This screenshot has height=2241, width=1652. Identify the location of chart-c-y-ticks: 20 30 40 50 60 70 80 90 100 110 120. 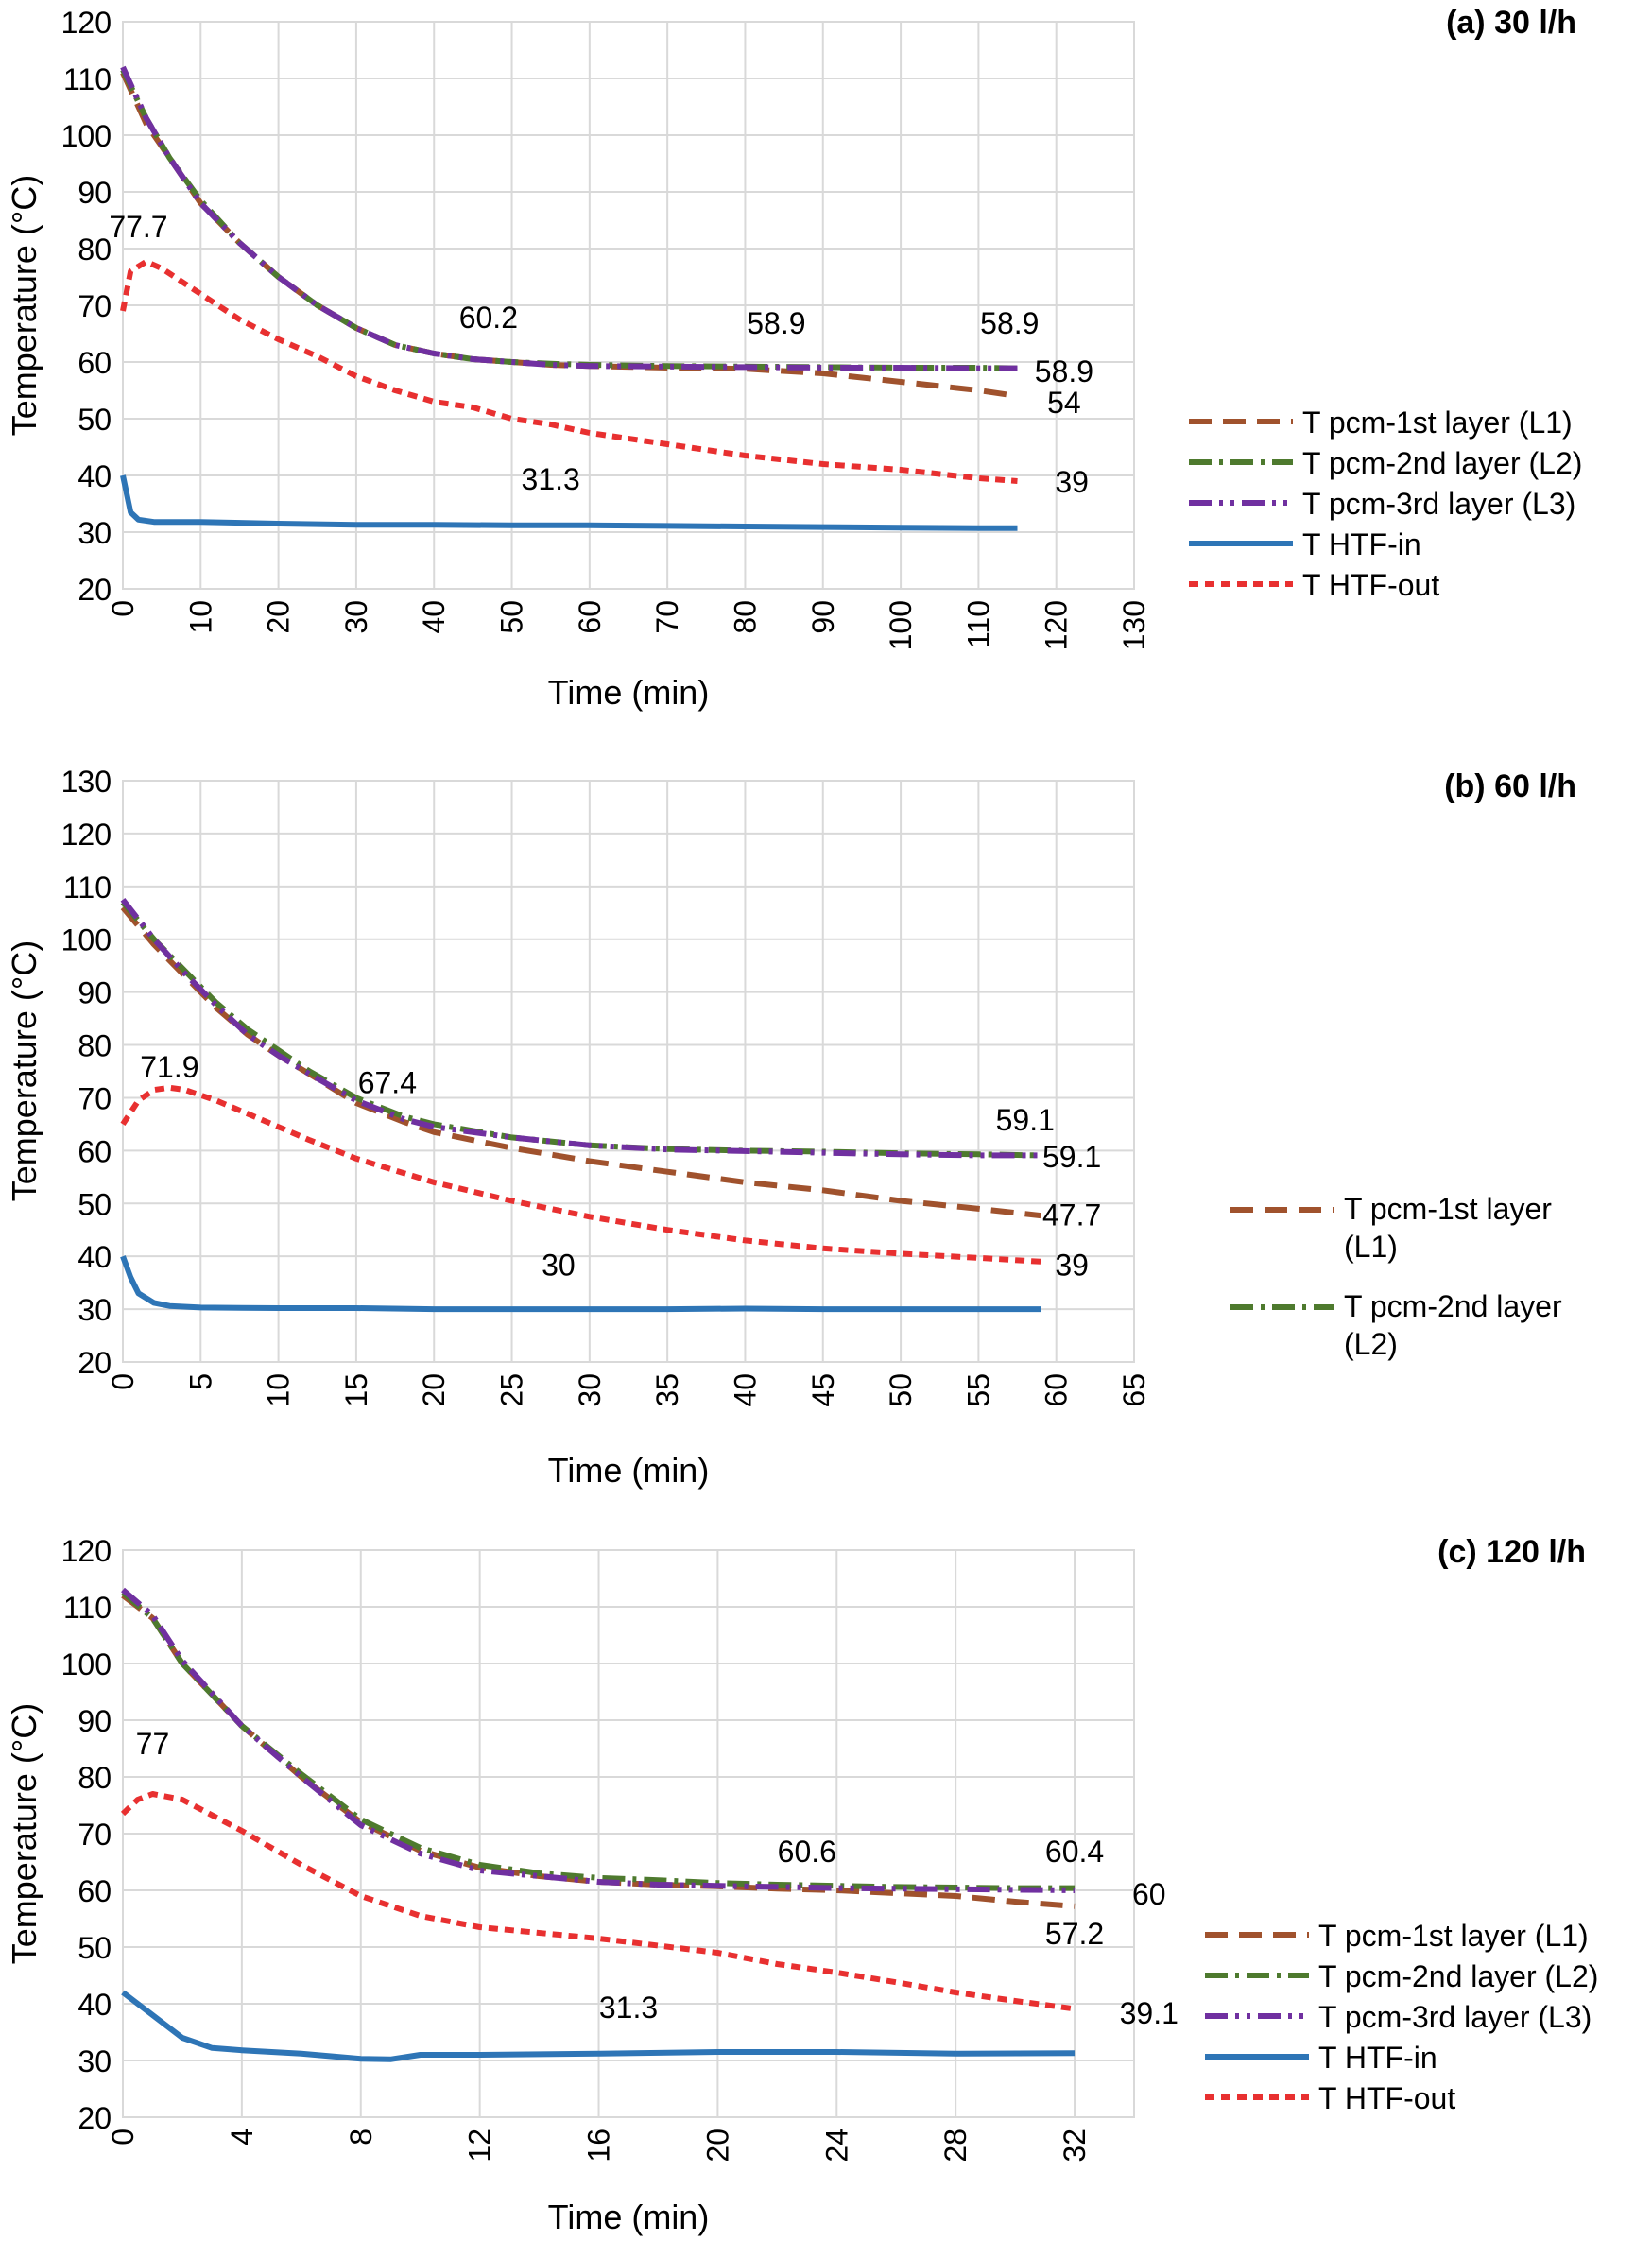
(86, 1834).